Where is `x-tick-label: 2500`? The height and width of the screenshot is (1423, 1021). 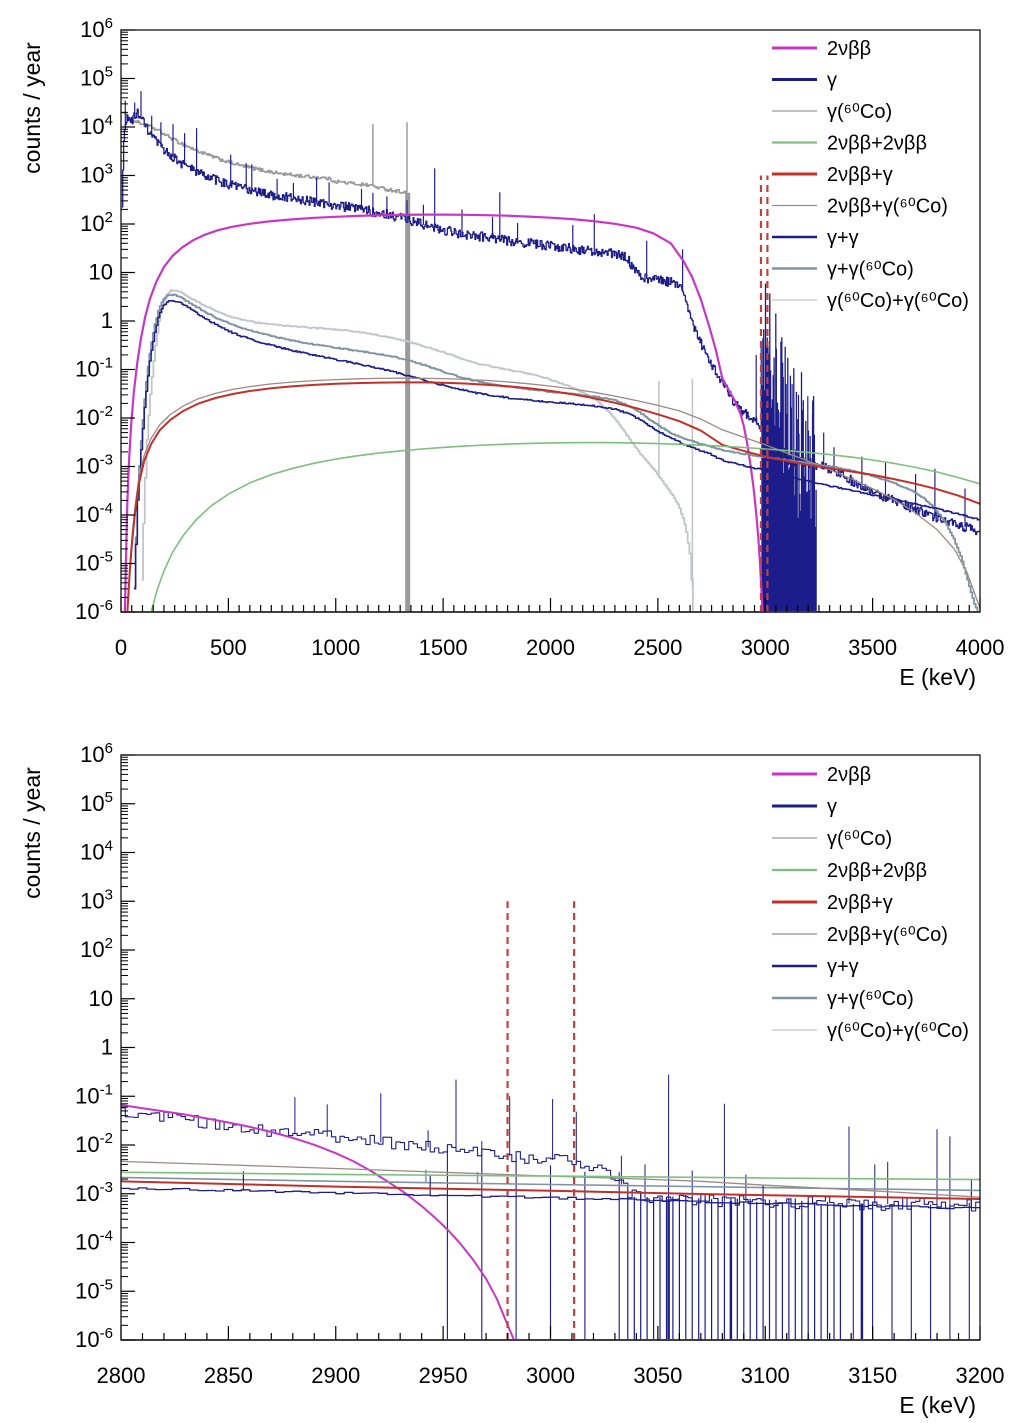 x-tick-label: 2500 is located at coordinates (657, 647).